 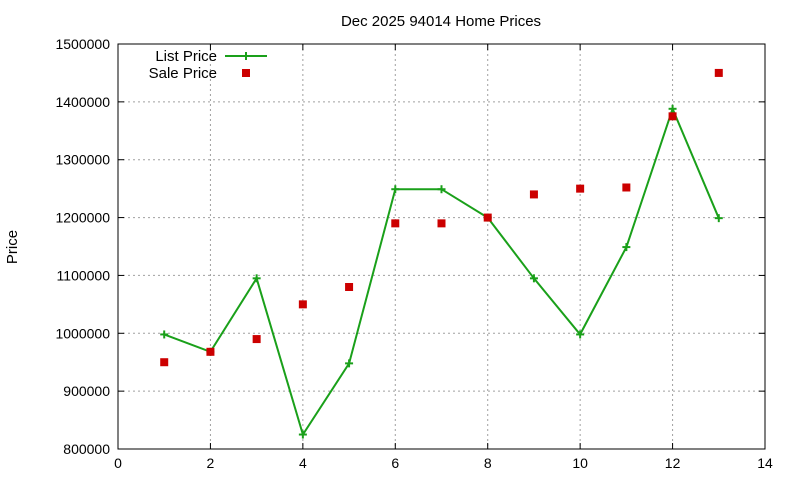 What do you see at coordinates (183, 73) in the screenshot?
I see `legend-label: Sale Price` at bounding box center [183, 73].